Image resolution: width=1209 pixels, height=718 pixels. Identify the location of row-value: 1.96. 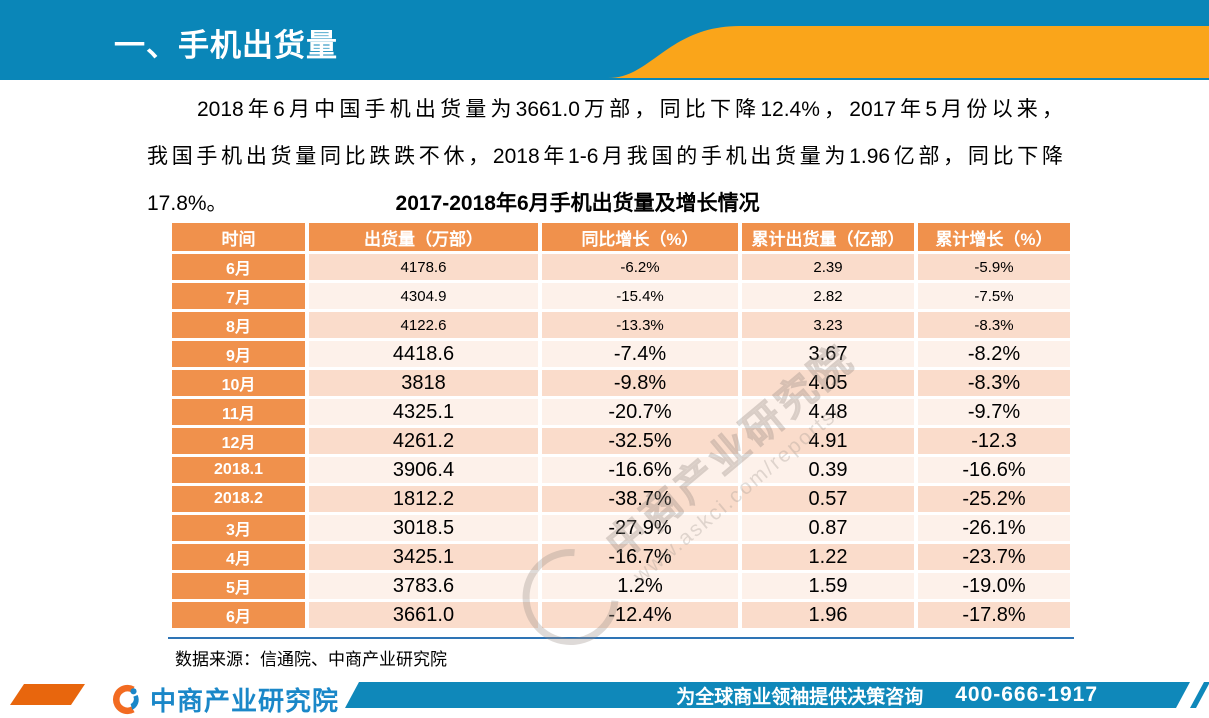
(828, 615).